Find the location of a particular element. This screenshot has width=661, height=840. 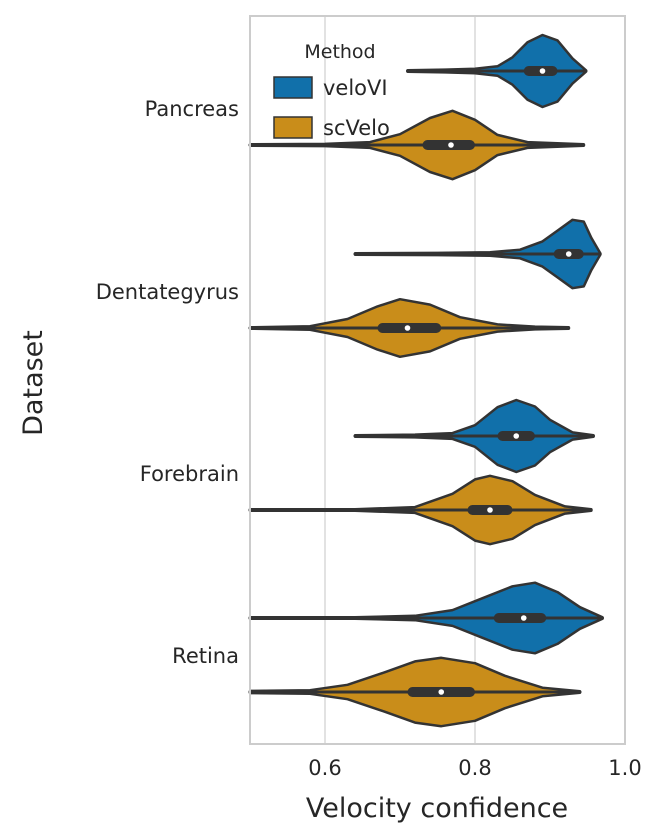

violin-iqr-box is located at coordinates (520, 618).